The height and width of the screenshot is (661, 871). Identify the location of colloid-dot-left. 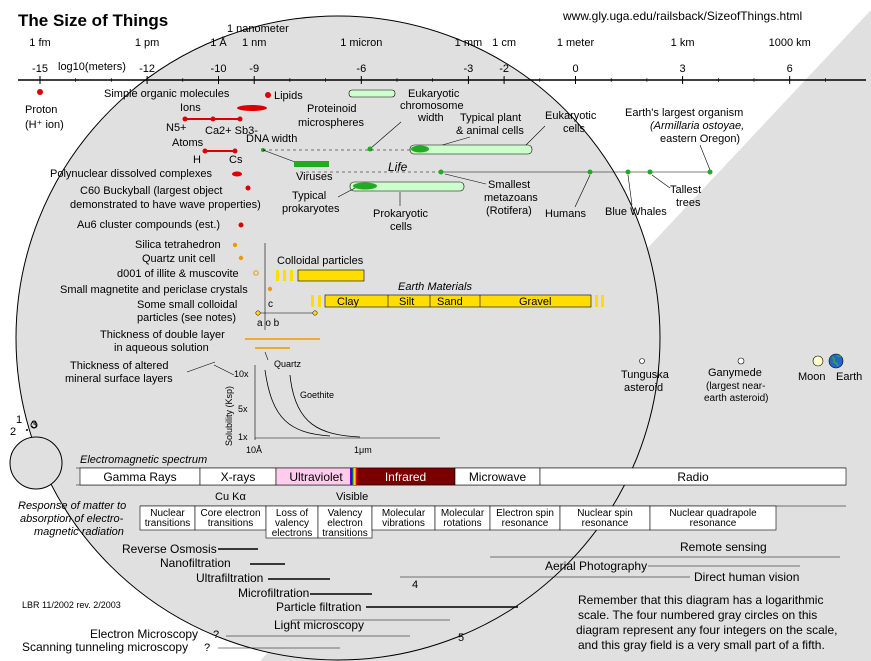
(258, 313).